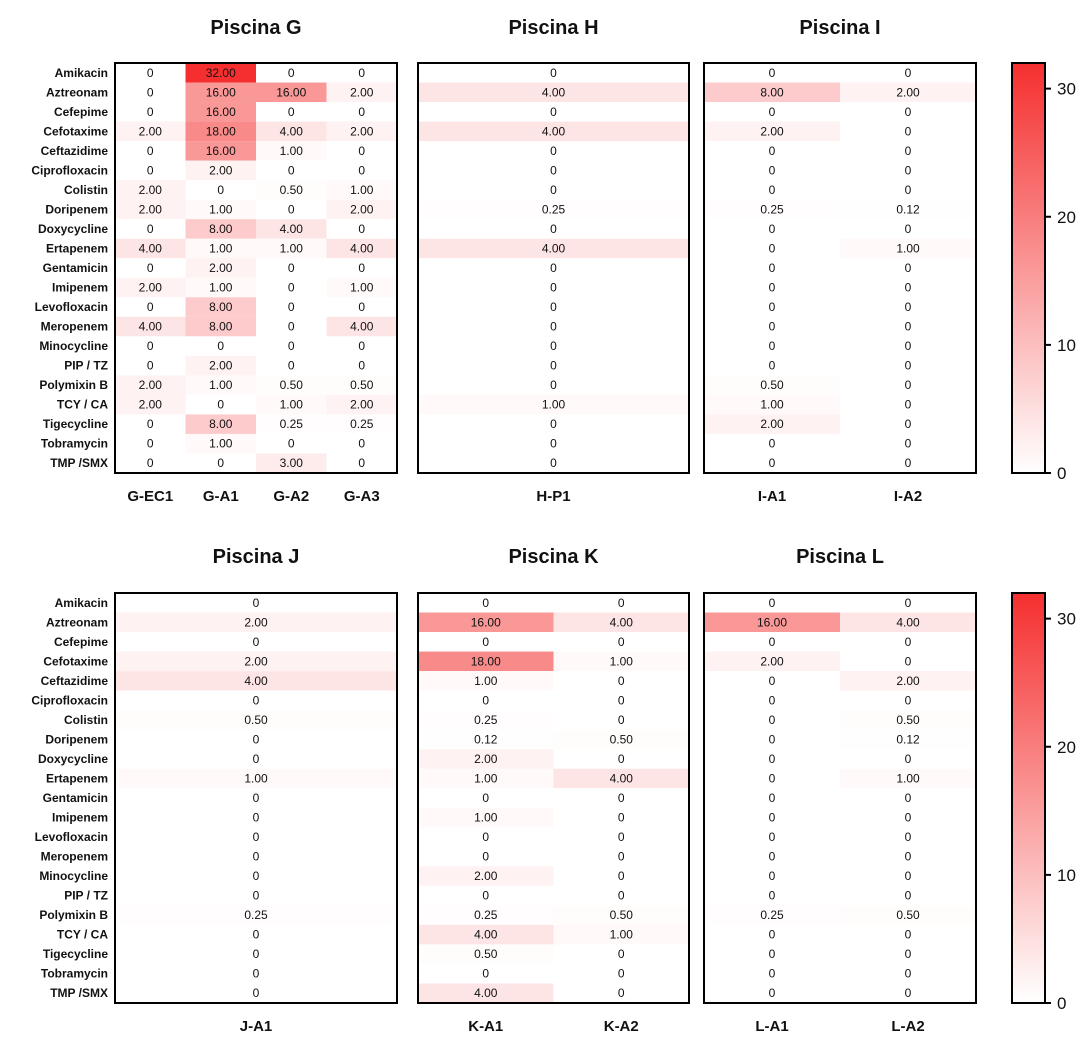  What do you see at coordinates (772, 385) in the screenshot?
I see `cell-label: 0.50` at bounding box center [772, 385].